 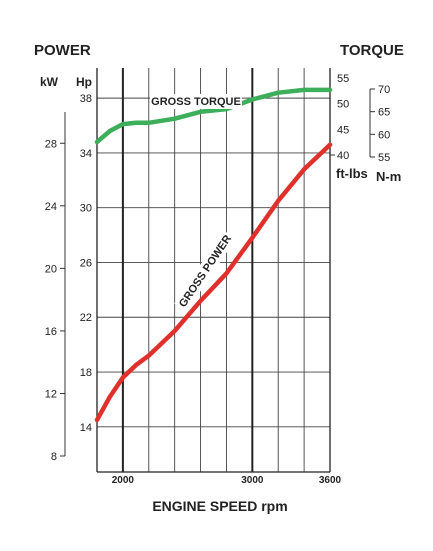 I want to click on hp-tick-label: 34, so click(x=86, y=154).